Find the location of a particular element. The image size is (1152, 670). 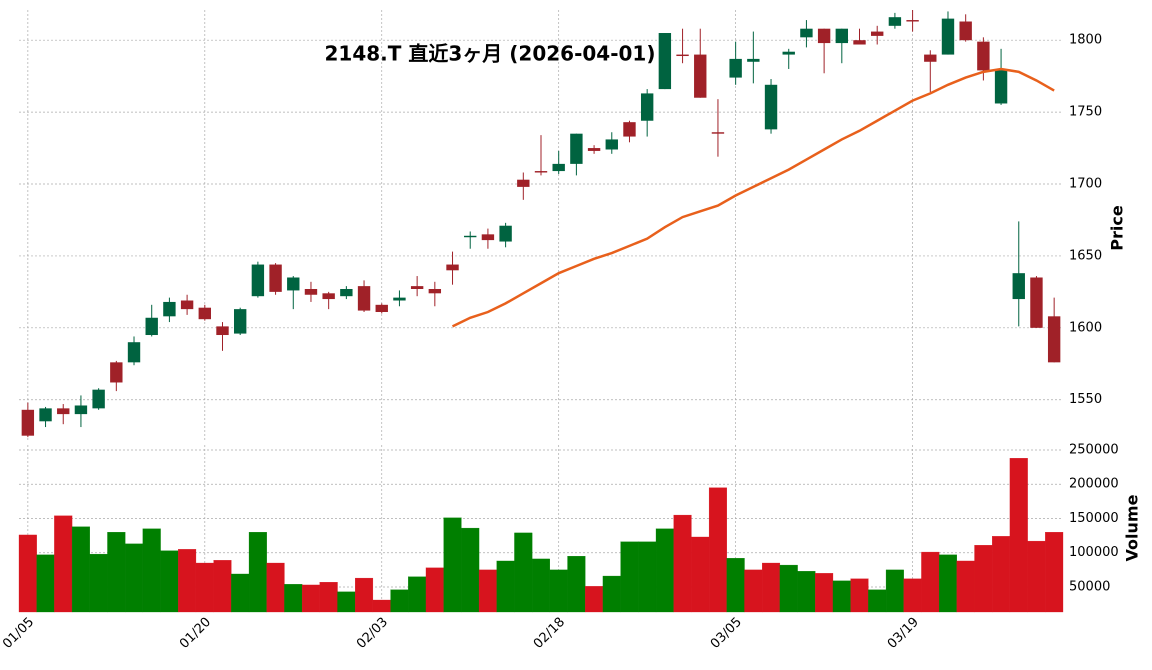

y-tick-label: 1750 is located at coordinates (1085, 112).